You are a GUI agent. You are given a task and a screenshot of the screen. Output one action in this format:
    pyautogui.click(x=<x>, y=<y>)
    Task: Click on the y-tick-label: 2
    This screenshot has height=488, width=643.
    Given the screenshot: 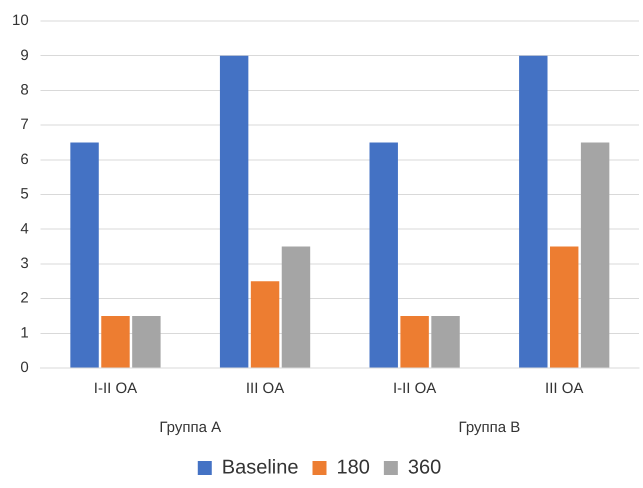 What is the action you would take?
    pyautogui.click(x=24, y=298)
    